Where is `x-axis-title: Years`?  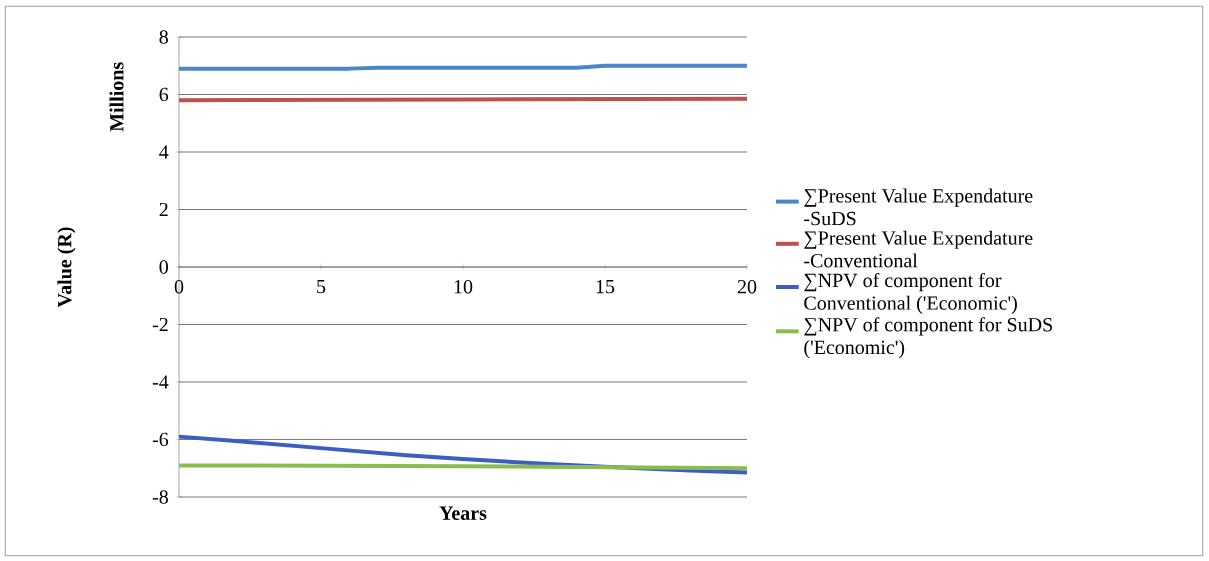 x-axis-title: Years is located at coordinates (463, 513).